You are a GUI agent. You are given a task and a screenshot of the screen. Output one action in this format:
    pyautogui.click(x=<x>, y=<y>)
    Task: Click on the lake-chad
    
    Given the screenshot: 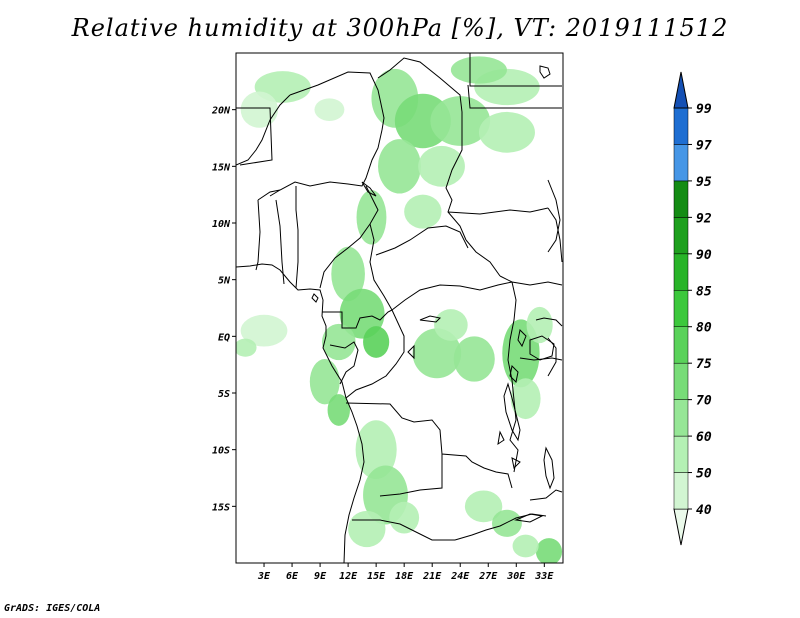 What is the action you would take?
    pyautogui.click(x=369, y=189)
    